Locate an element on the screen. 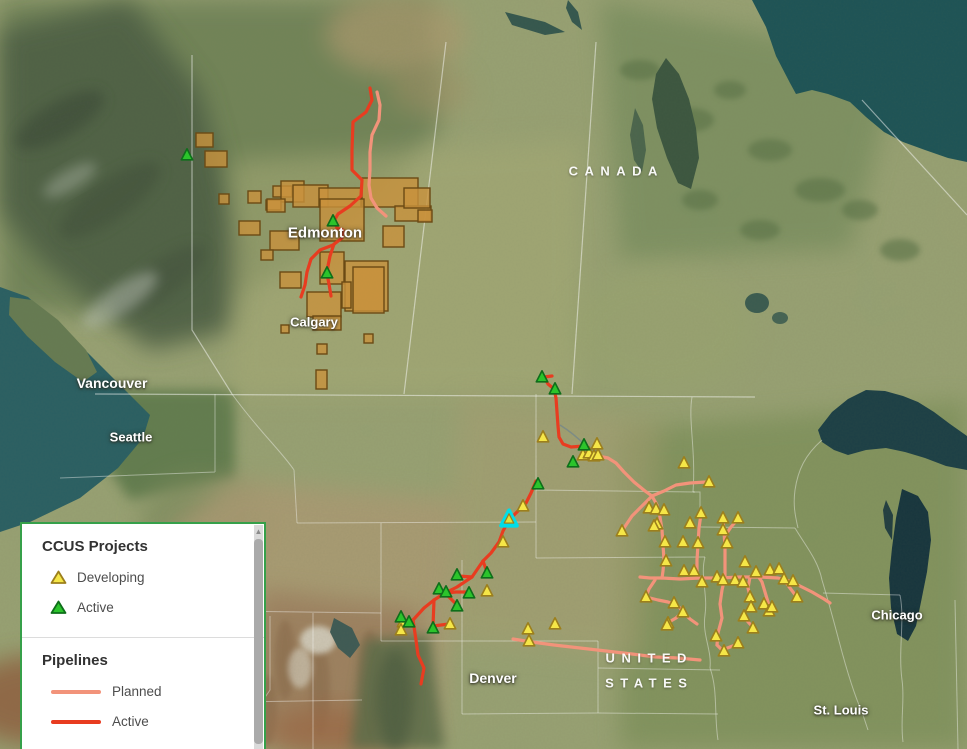 This screenshot has height=749, width=967. ccus-marker-selected is located at coordinates (509, 518).